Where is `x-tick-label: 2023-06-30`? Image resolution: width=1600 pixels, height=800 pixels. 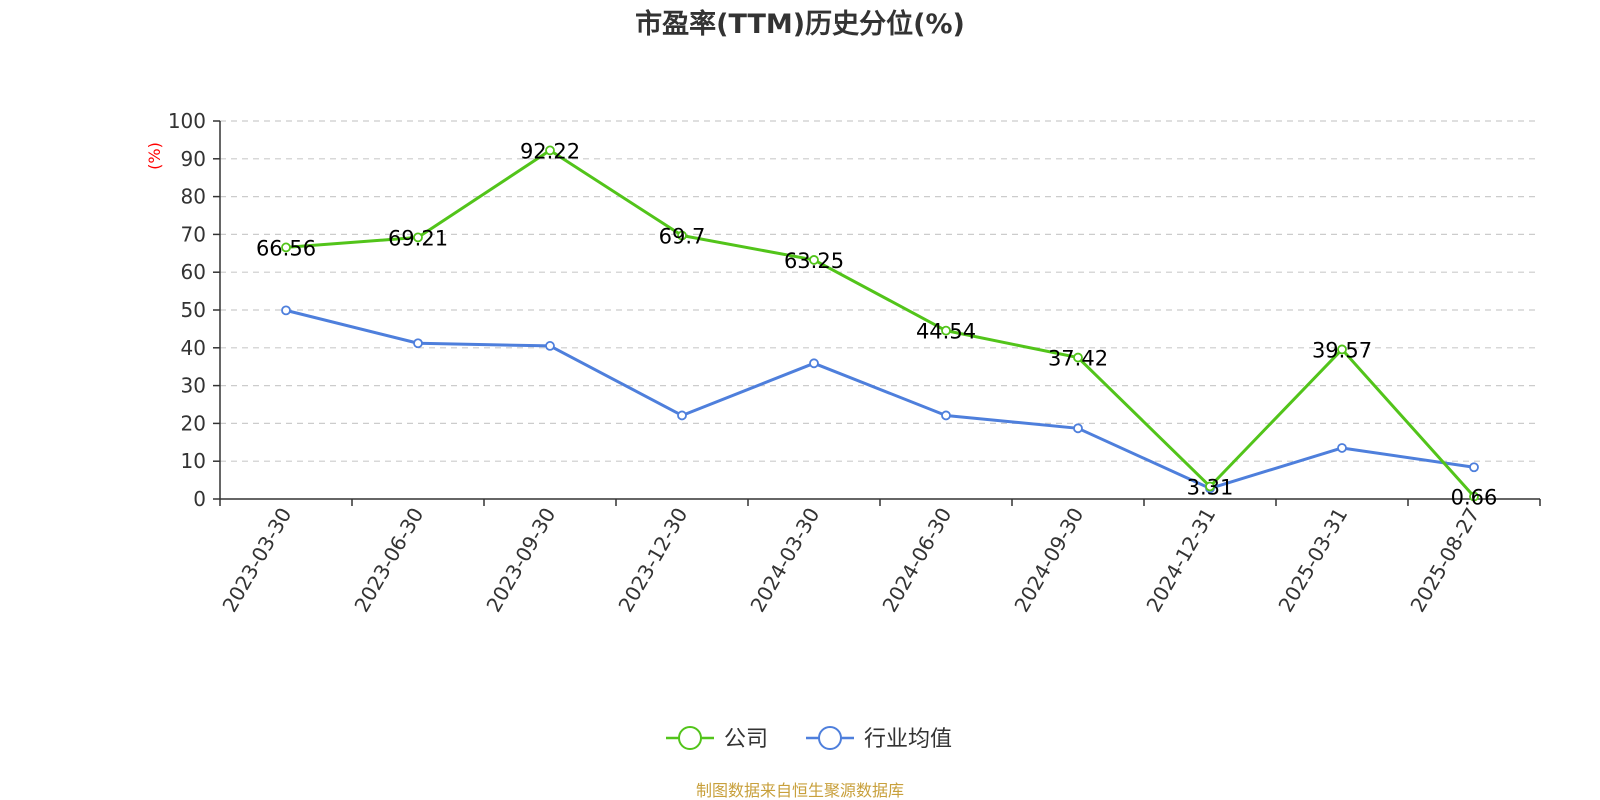 x-tick-label: 2023-06-30 is located at coordinates (388, 560).